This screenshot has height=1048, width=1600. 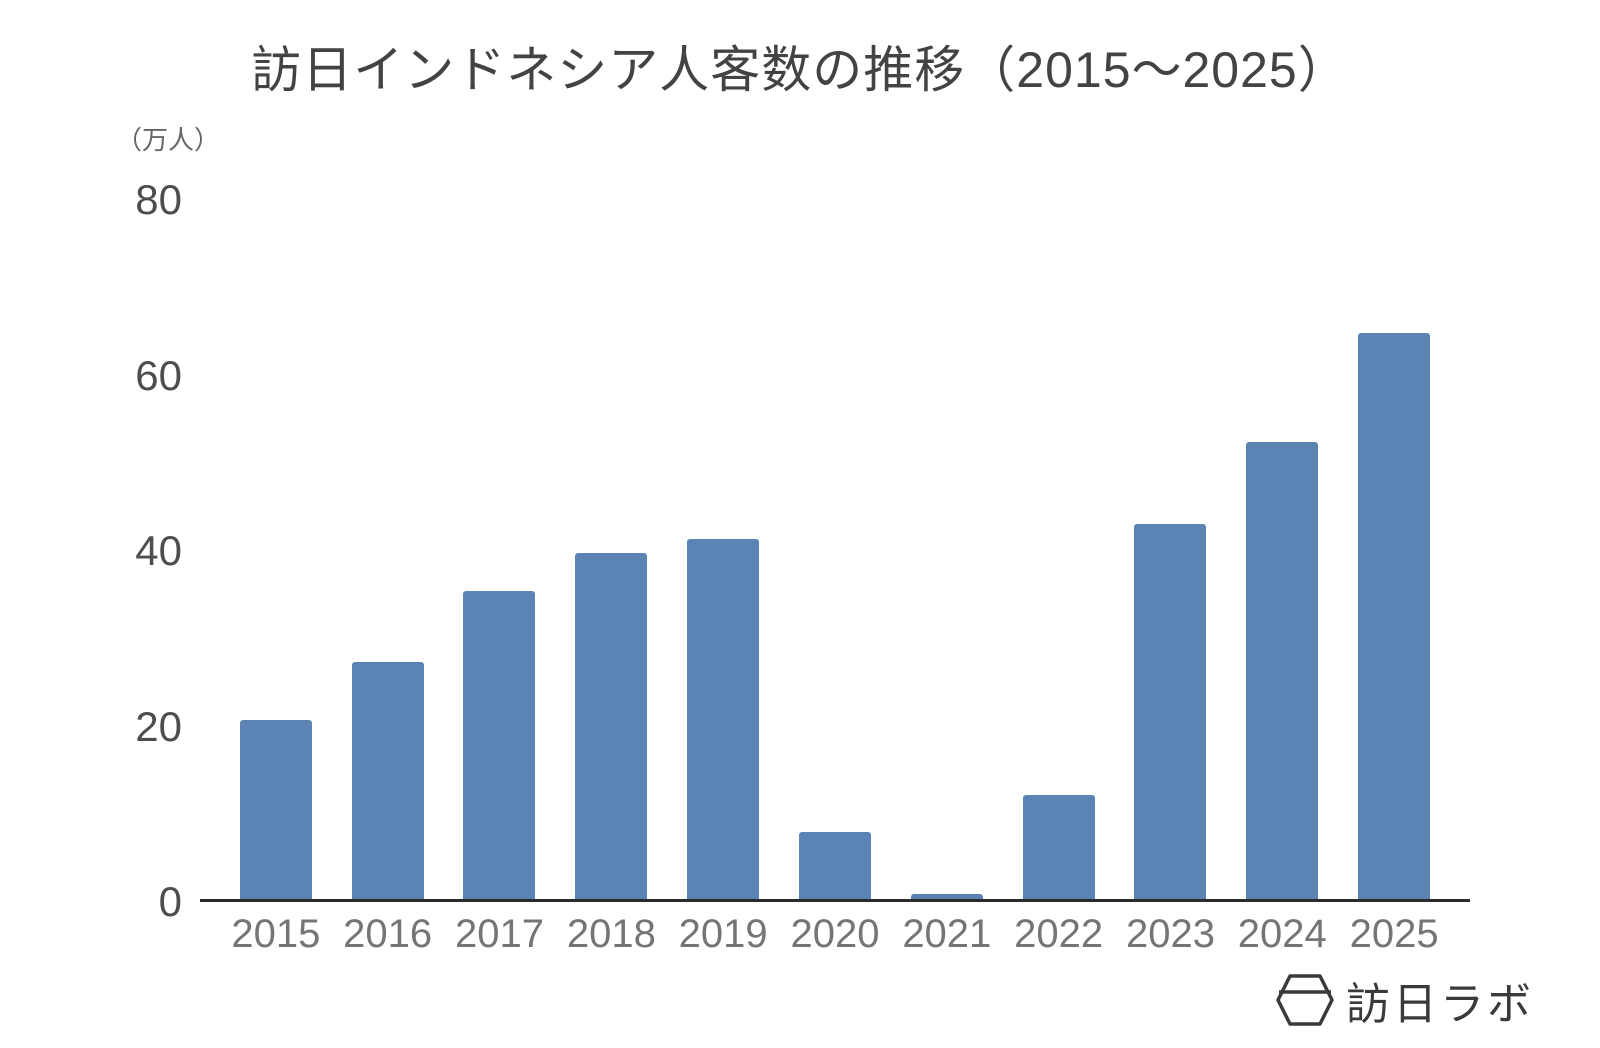 What do you see at coordinates (1170, 711) in the screenshot?
I see `bar-2023` at bounding box center [1170, 711].